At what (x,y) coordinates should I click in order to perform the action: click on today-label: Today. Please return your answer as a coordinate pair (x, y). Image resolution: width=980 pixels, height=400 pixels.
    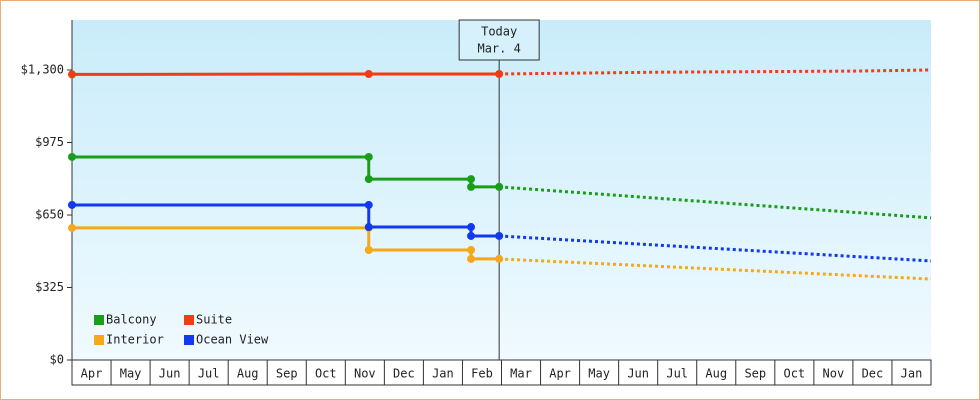
    Looking at the image, I should click on (499, 32).